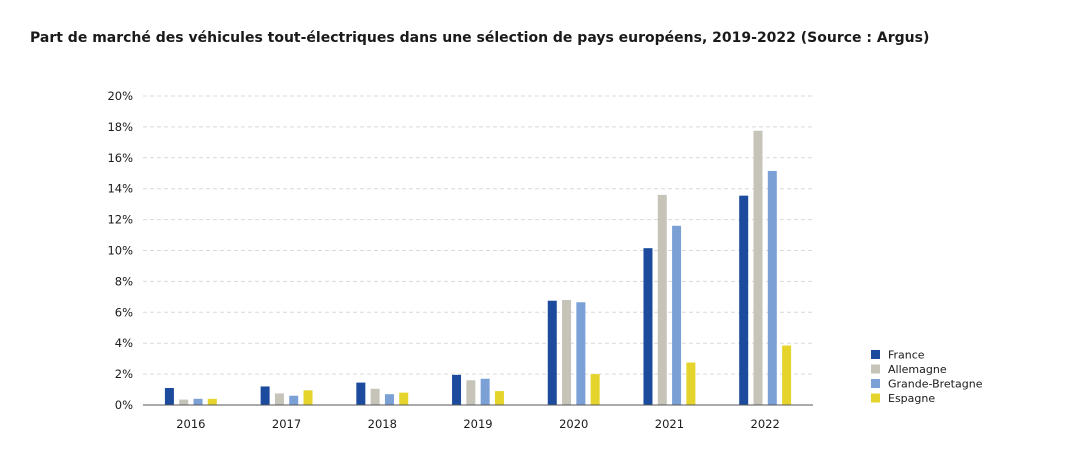  I want to click on x-axis-tick-labels: 2016 2017 2018 2019 2020 2021 2022, so click(478, 424).